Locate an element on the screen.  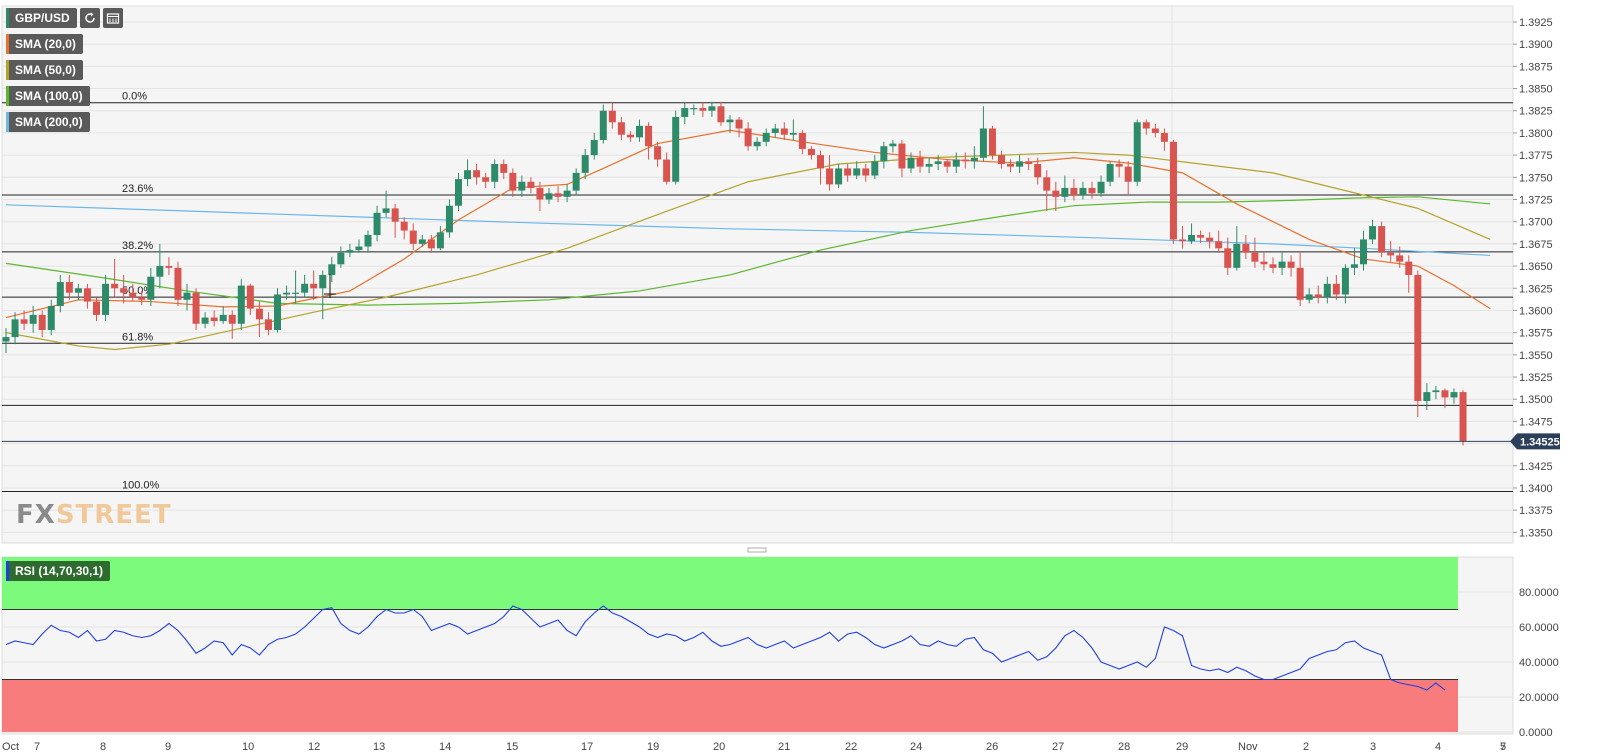
sma-50-label: SMA (50,0) is located at coordinates (45, 70).